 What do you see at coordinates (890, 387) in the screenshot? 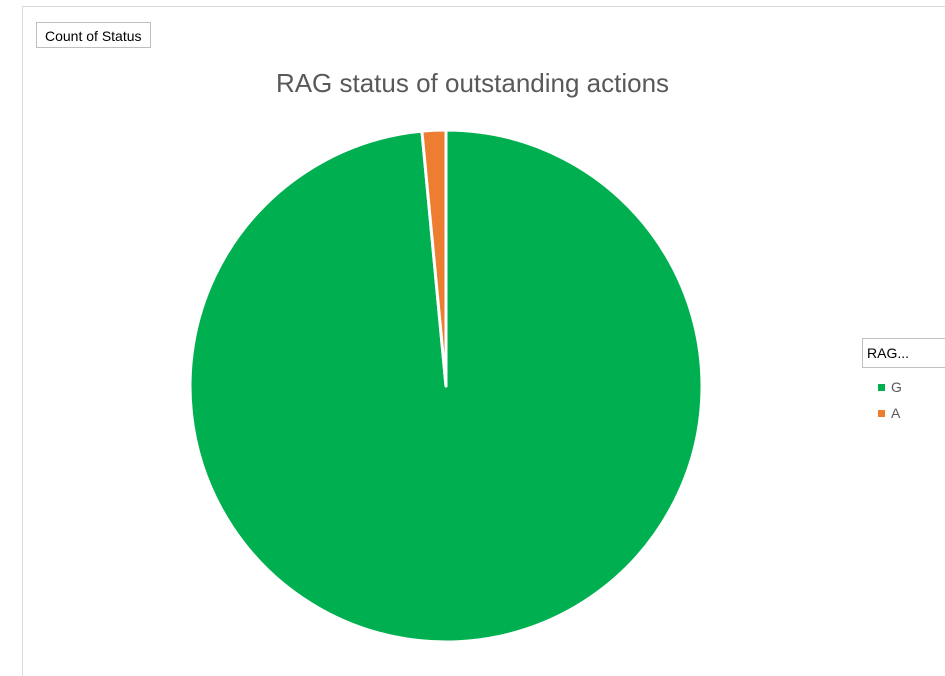
I see `legend-item-g: G` at bounding box center [890, 387].